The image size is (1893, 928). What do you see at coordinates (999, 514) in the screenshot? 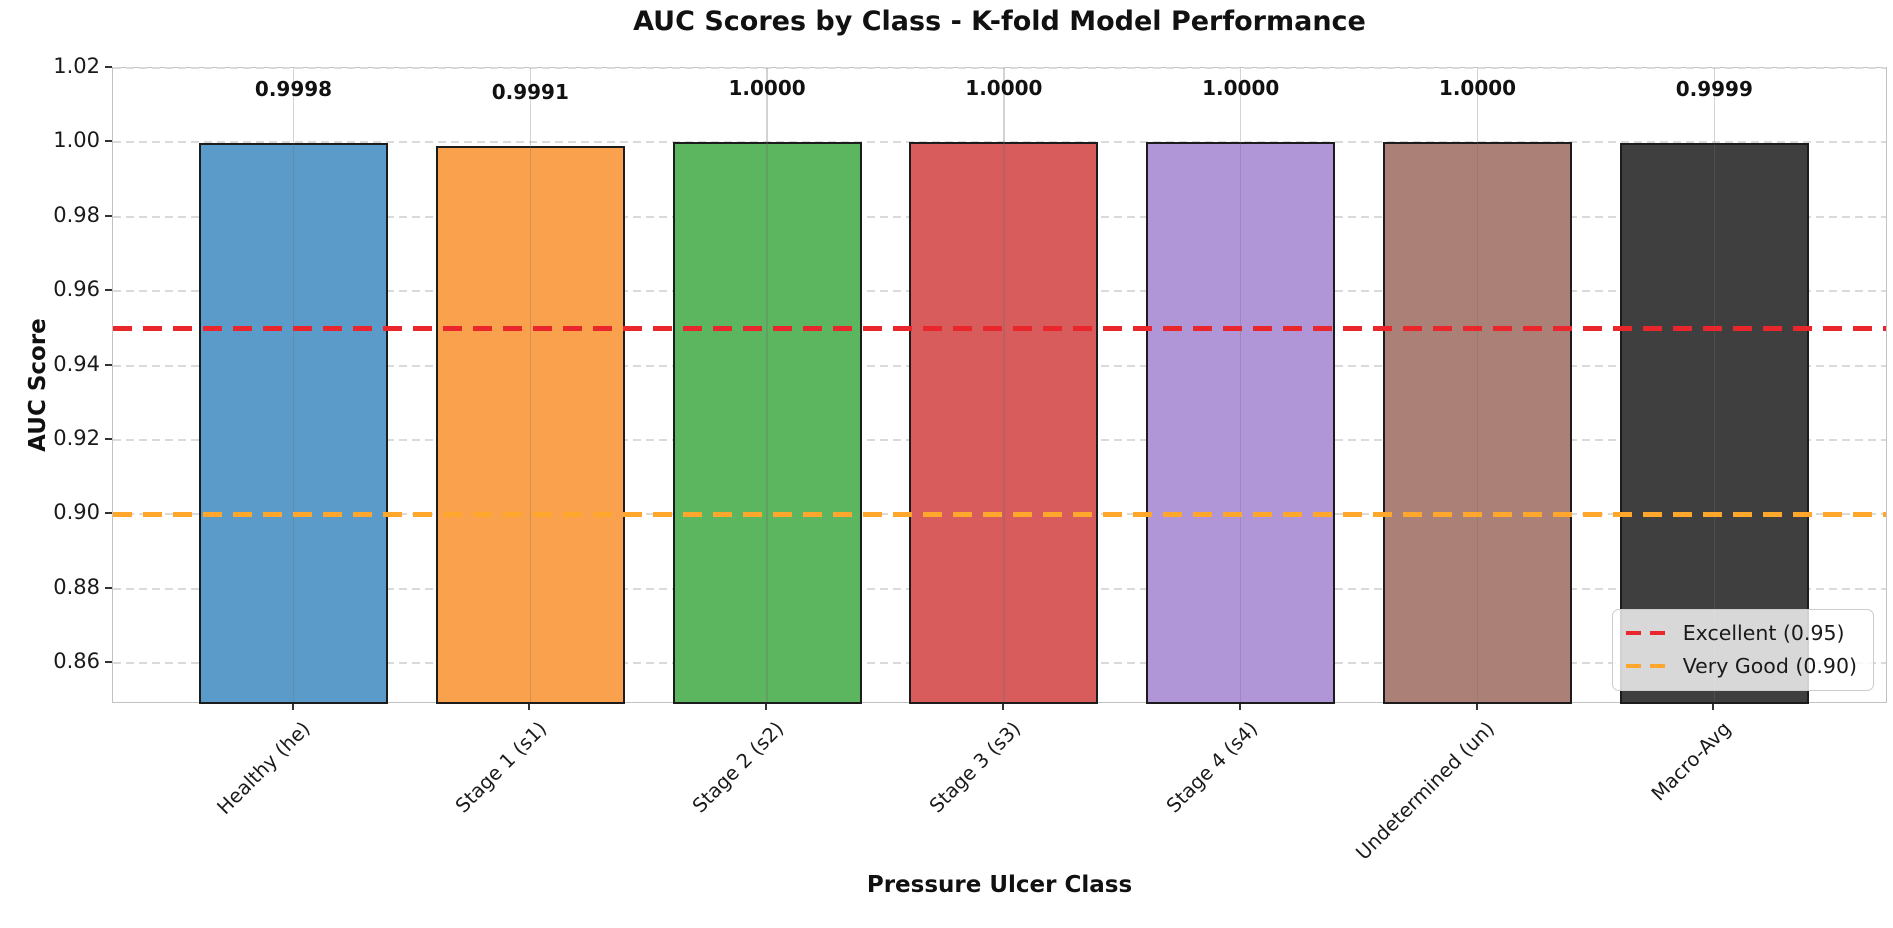
I see `reference-line-0.9` at bounding box center [999, 514].